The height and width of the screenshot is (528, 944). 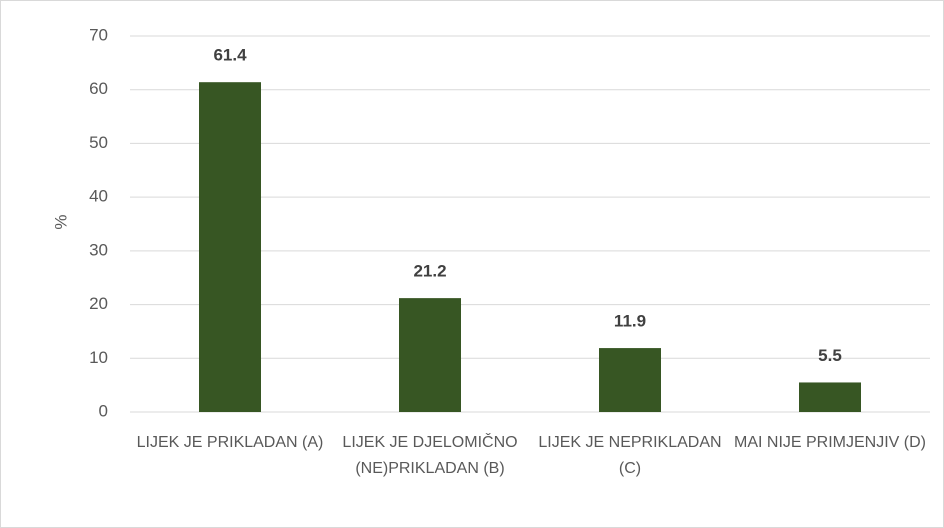 What do you see at coordinates (630, 321) in the screenshot?
I see `data-label: 11.9` at bounding box center [630, 321].